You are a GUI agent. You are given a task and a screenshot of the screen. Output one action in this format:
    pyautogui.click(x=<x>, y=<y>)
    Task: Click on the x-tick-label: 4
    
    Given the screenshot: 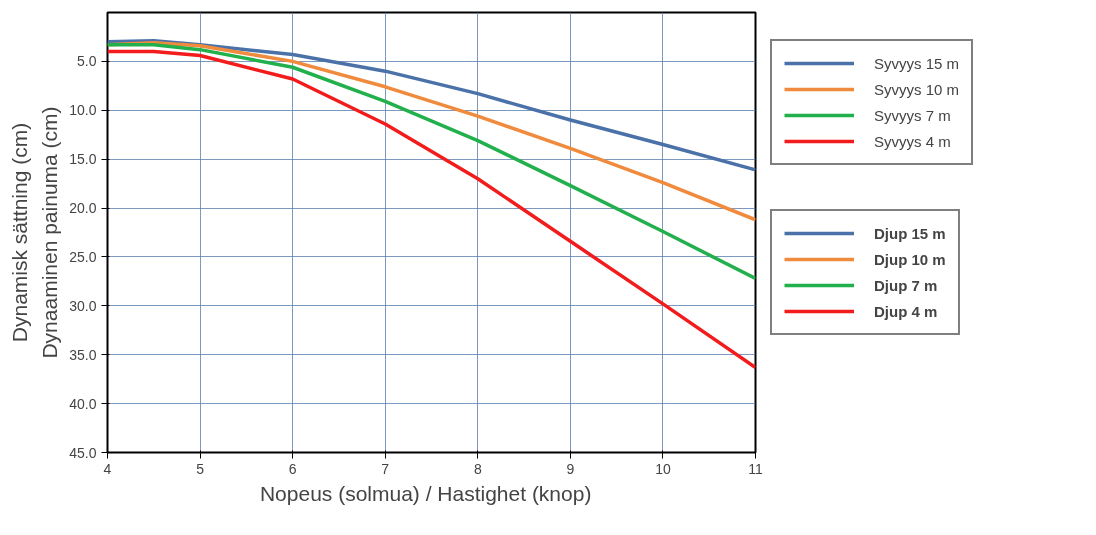 What is the action you would take?
    pyautogui.click(x=107, y=468)
    